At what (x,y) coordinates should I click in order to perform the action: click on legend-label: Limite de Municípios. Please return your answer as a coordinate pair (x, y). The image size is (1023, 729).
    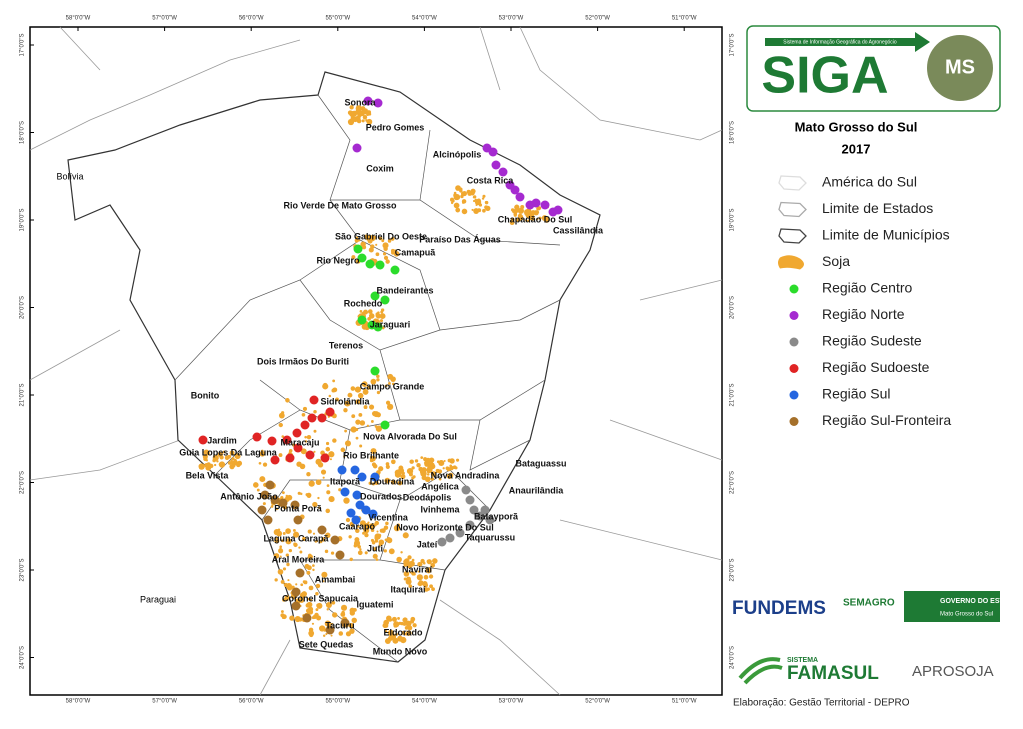
    Looking at the image, I should click on (886, 235).